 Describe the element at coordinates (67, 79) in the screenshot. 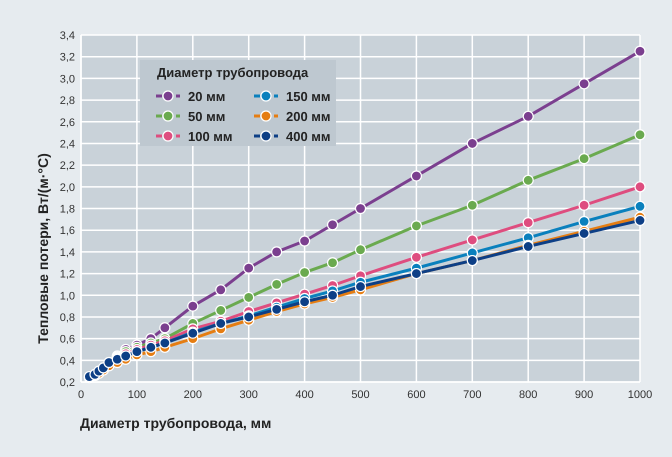

I see `y-tick-label: 3,0` at that location.